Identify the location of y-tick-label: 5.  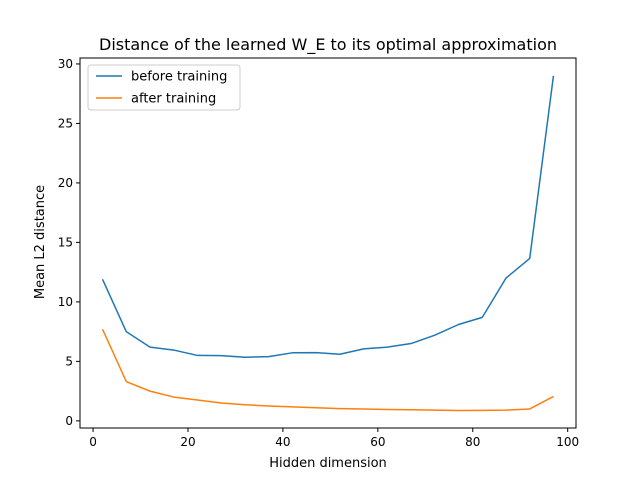
(69, 361).